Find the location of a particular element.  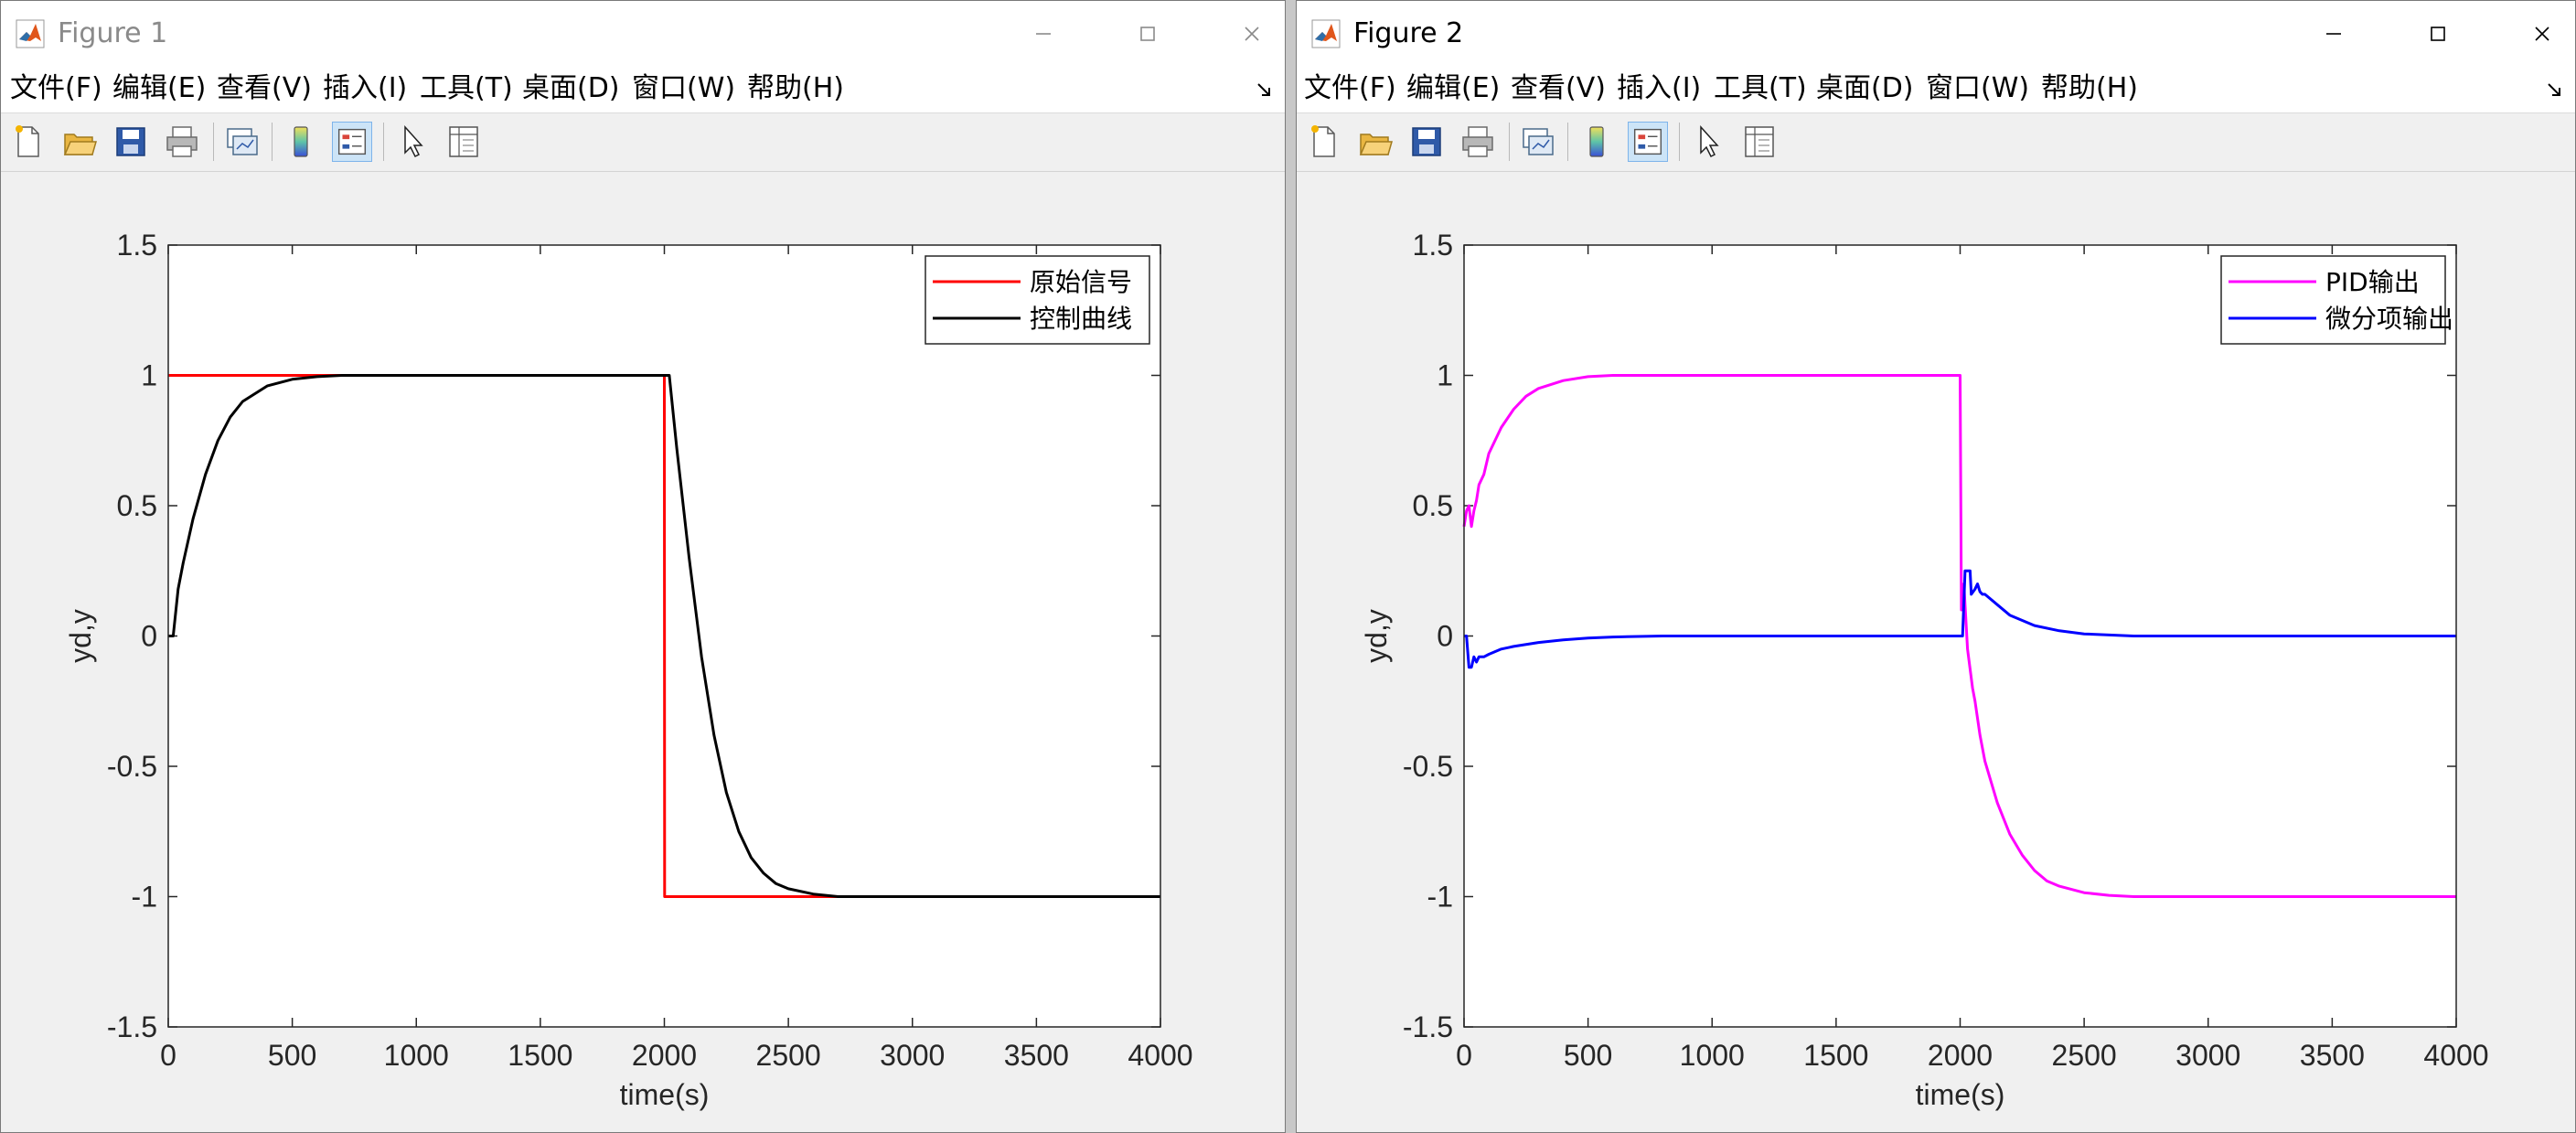

x-tick-label: 2500 is located at coordinates (2084, 1055).